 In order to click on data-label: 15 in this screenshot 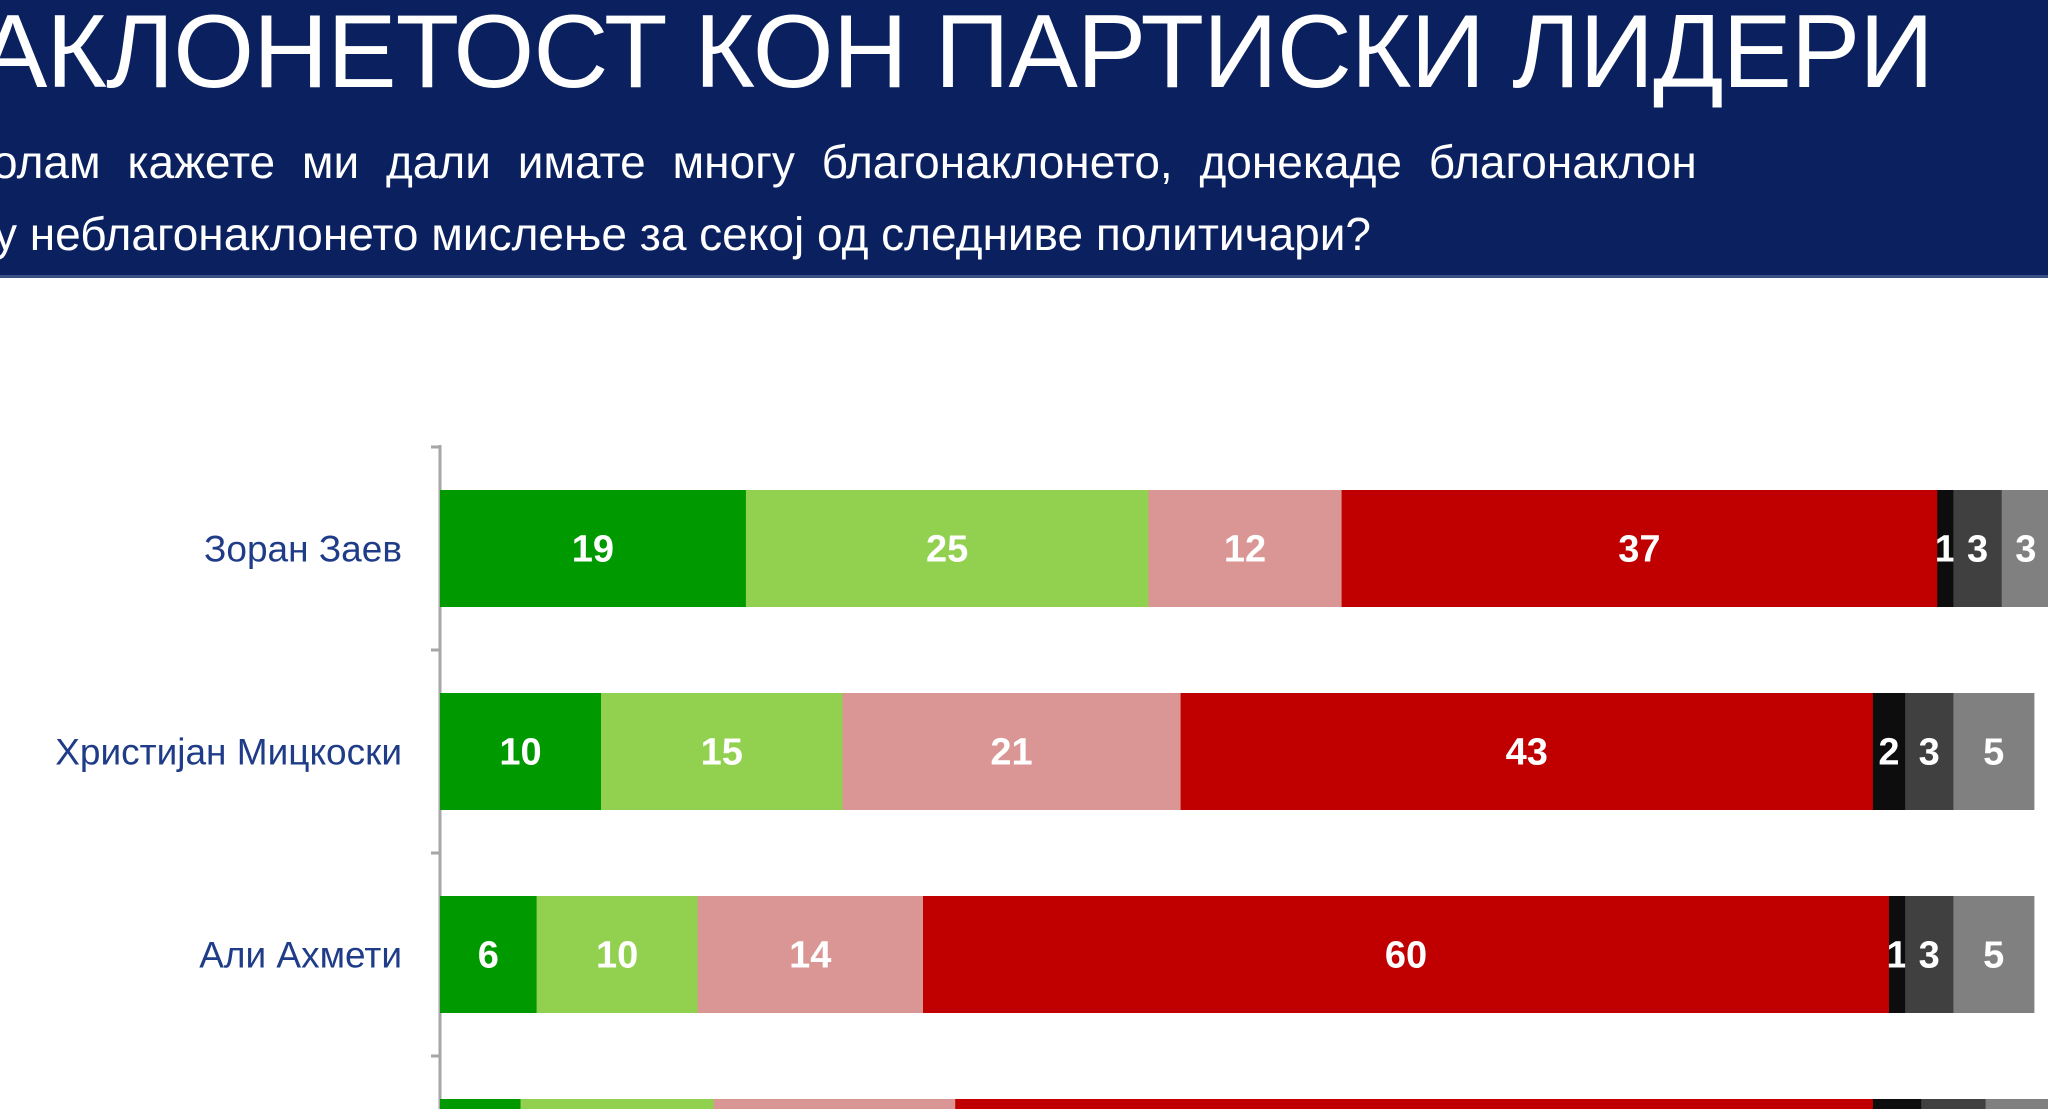, I will do `click(722, 753)`.